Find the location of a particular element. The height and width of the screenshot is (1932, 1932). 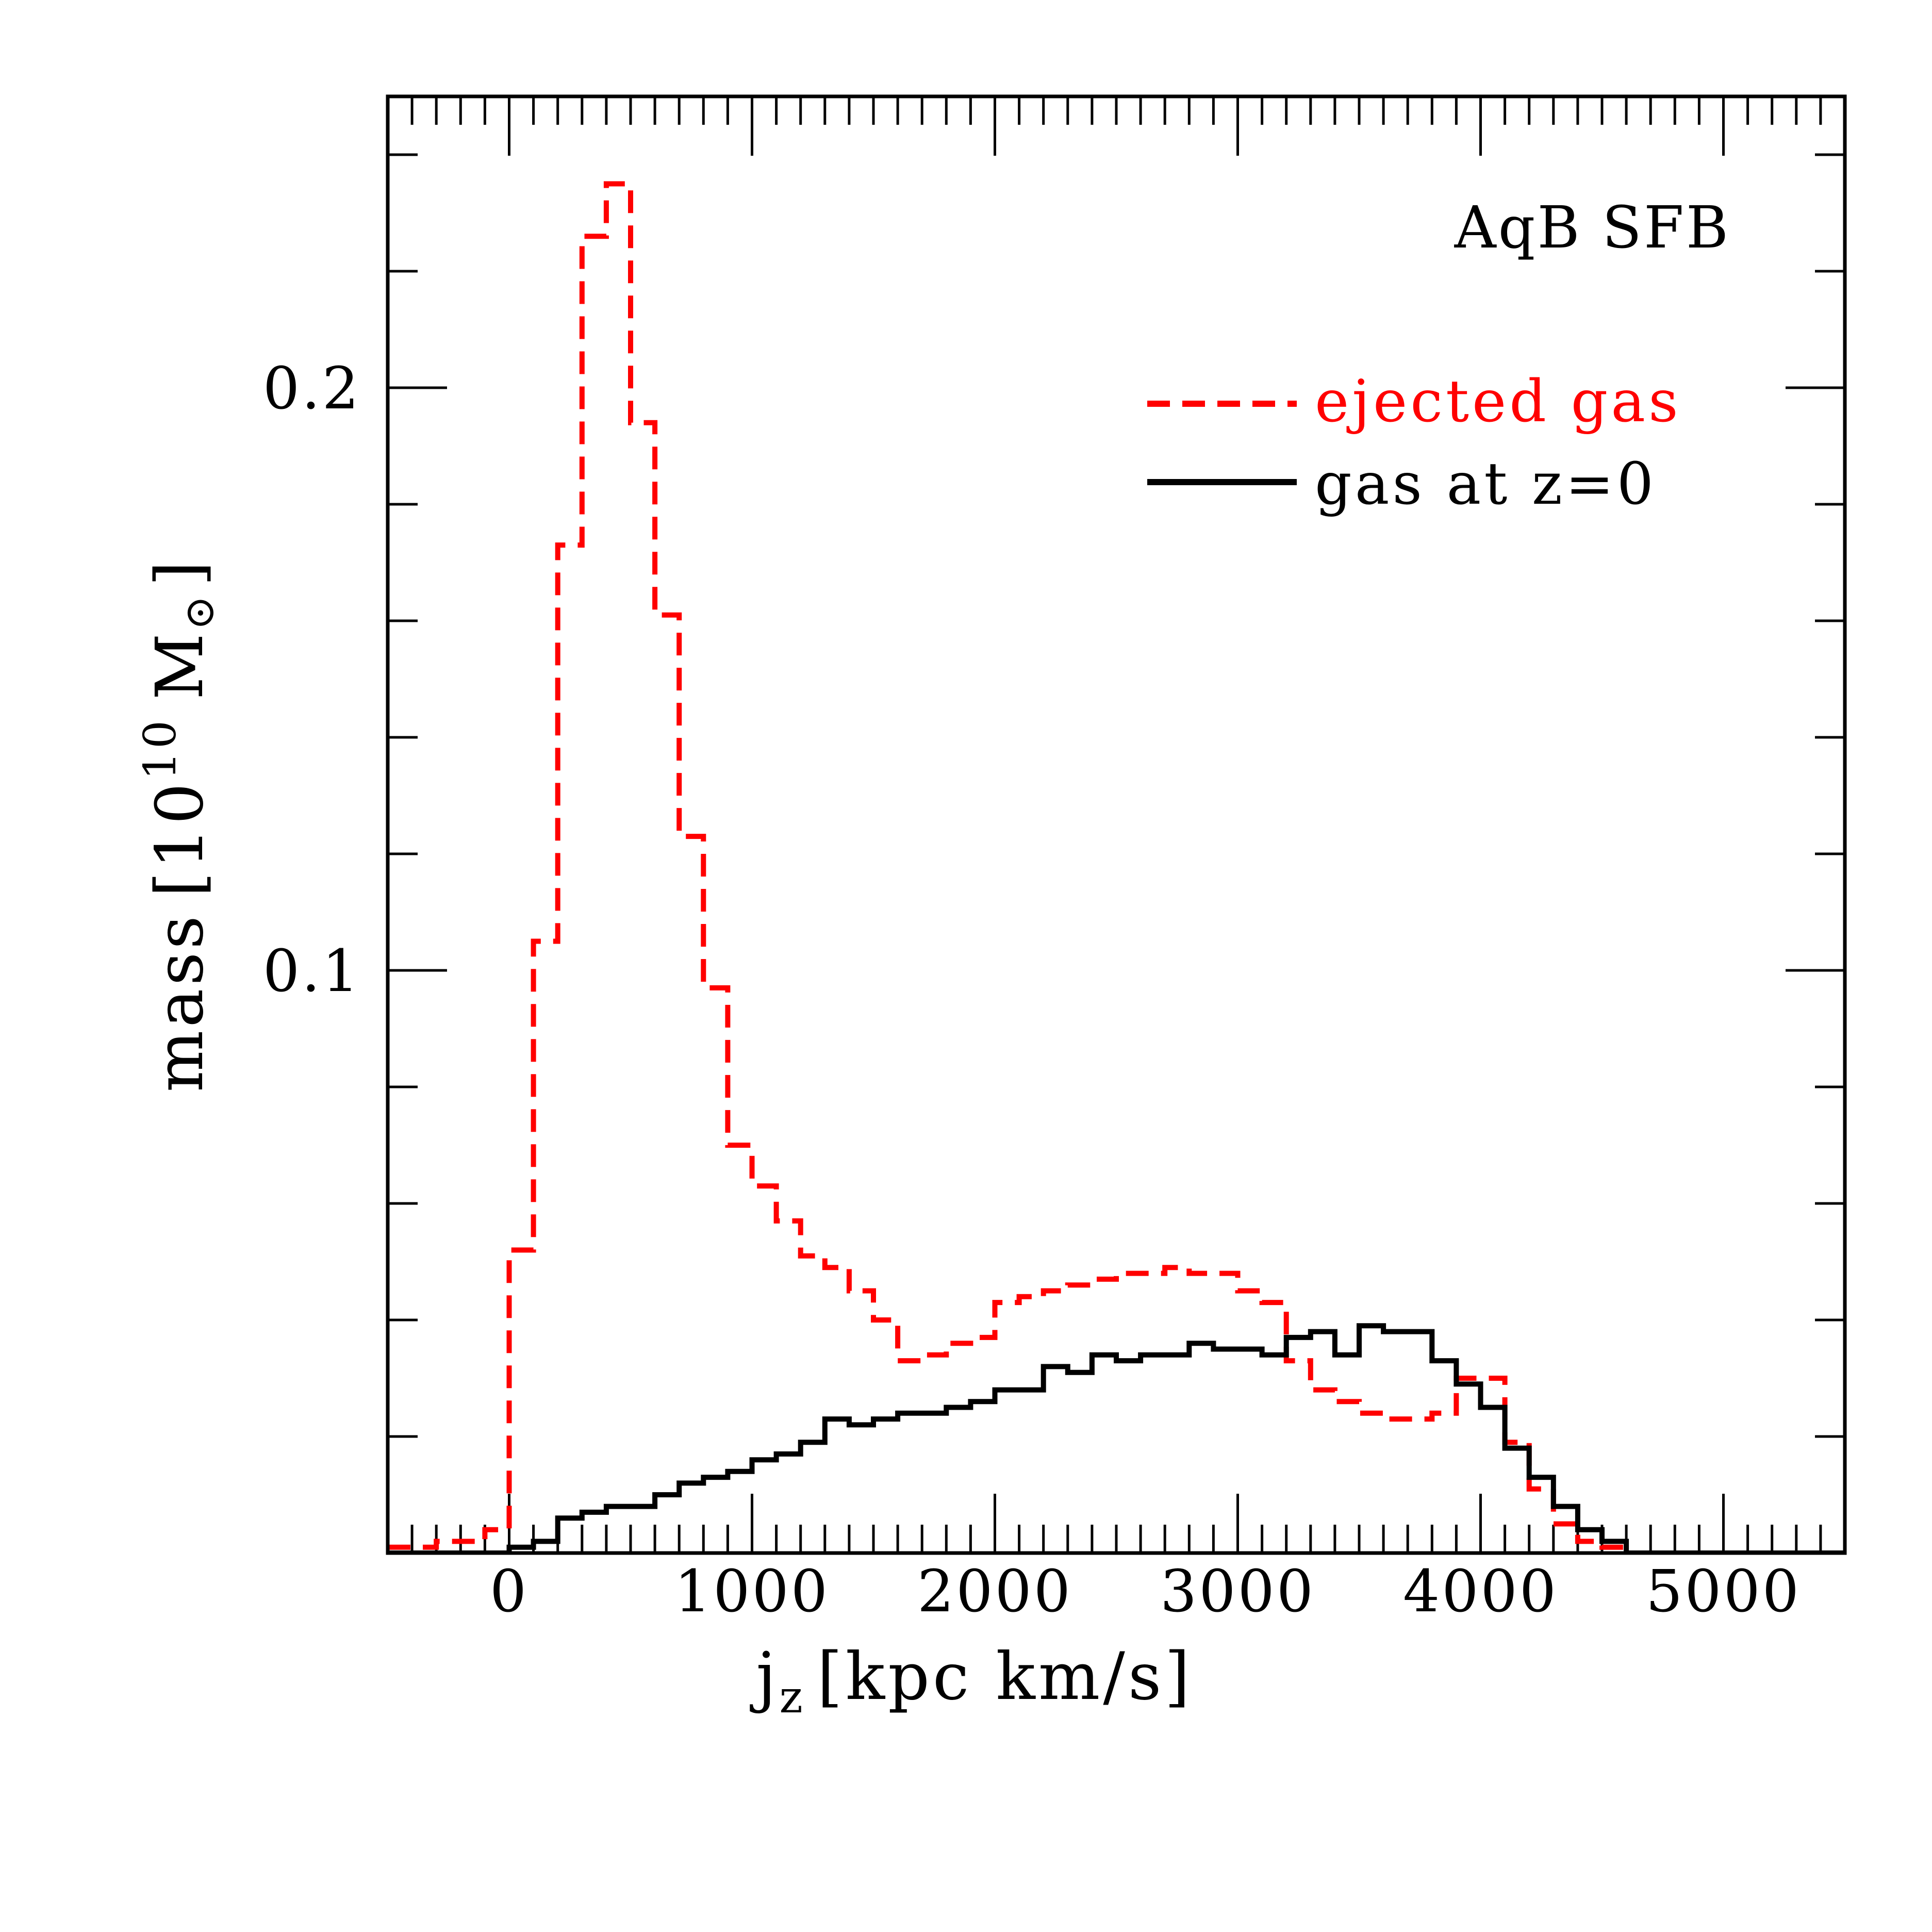

y-axis-label-quantity: mass is located at coordinates (180, 1003).